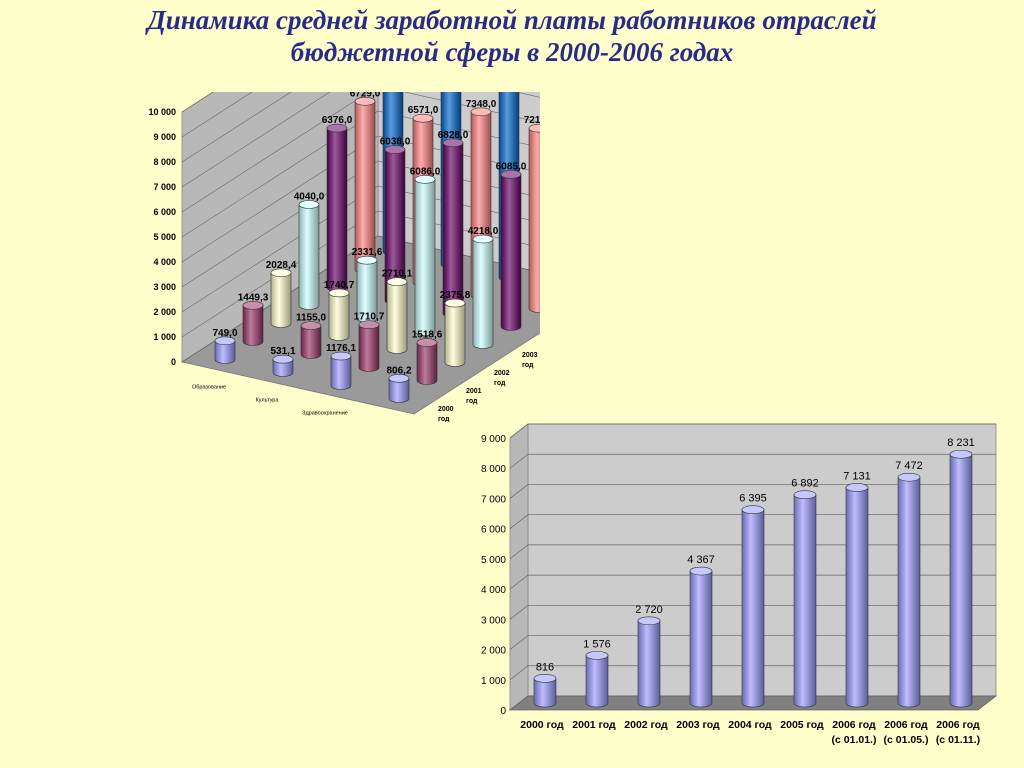 The image size is (1024, 768). I want to click on category-label: 2004 год, so click(750, 725).